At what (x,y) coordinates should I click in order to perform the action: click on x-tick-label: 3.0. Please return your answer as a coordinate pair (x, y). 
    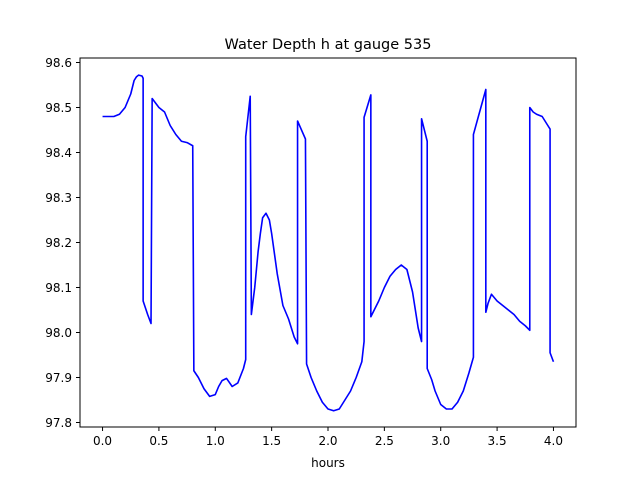
    Looking at the image, I should click on (440, 441).